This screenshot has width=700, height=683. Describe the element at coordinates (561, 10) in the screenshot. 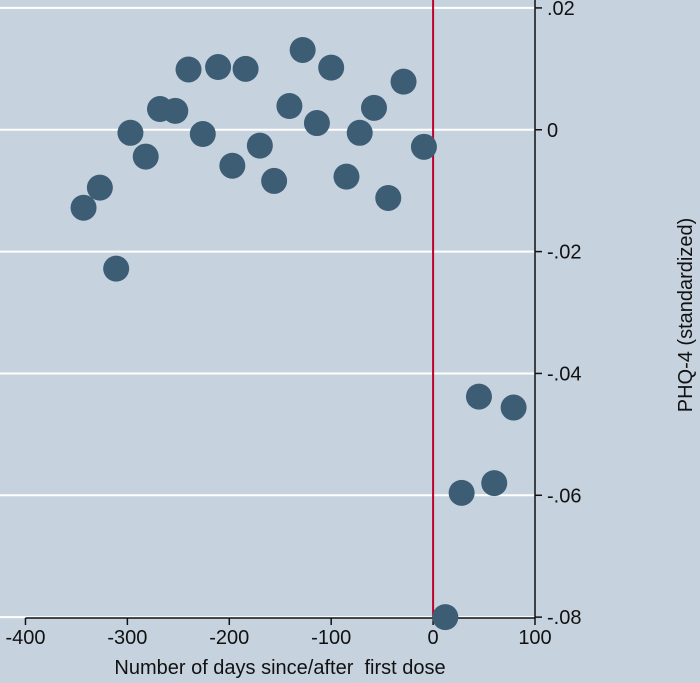

I see `y-tick-label: .02` at that location.